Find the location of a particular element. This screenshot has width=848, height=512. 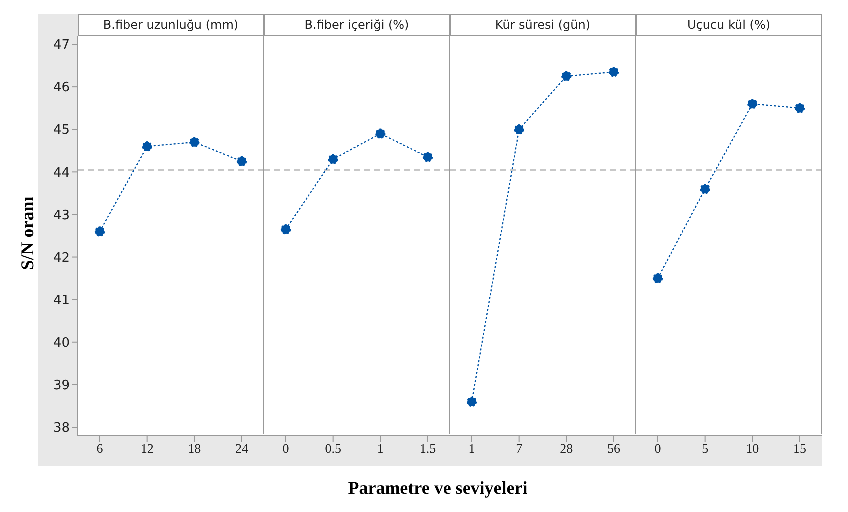

y-tick-label: 38 is located at coordinates (61, 428).